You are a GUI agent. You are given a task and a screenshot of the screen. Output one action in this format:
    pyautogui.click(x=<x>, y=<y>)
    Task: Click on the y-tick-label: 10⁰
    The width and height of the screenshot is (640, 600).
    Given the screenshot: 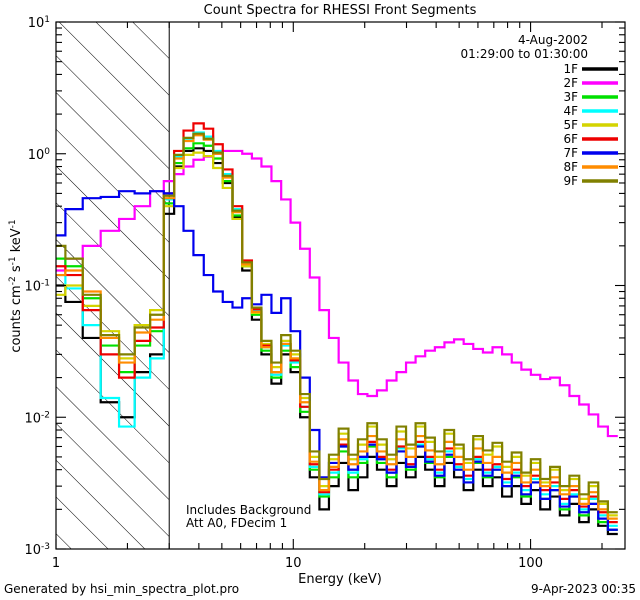 What is the action you would take?
    pyautogui.click(x=39, y=155)
    